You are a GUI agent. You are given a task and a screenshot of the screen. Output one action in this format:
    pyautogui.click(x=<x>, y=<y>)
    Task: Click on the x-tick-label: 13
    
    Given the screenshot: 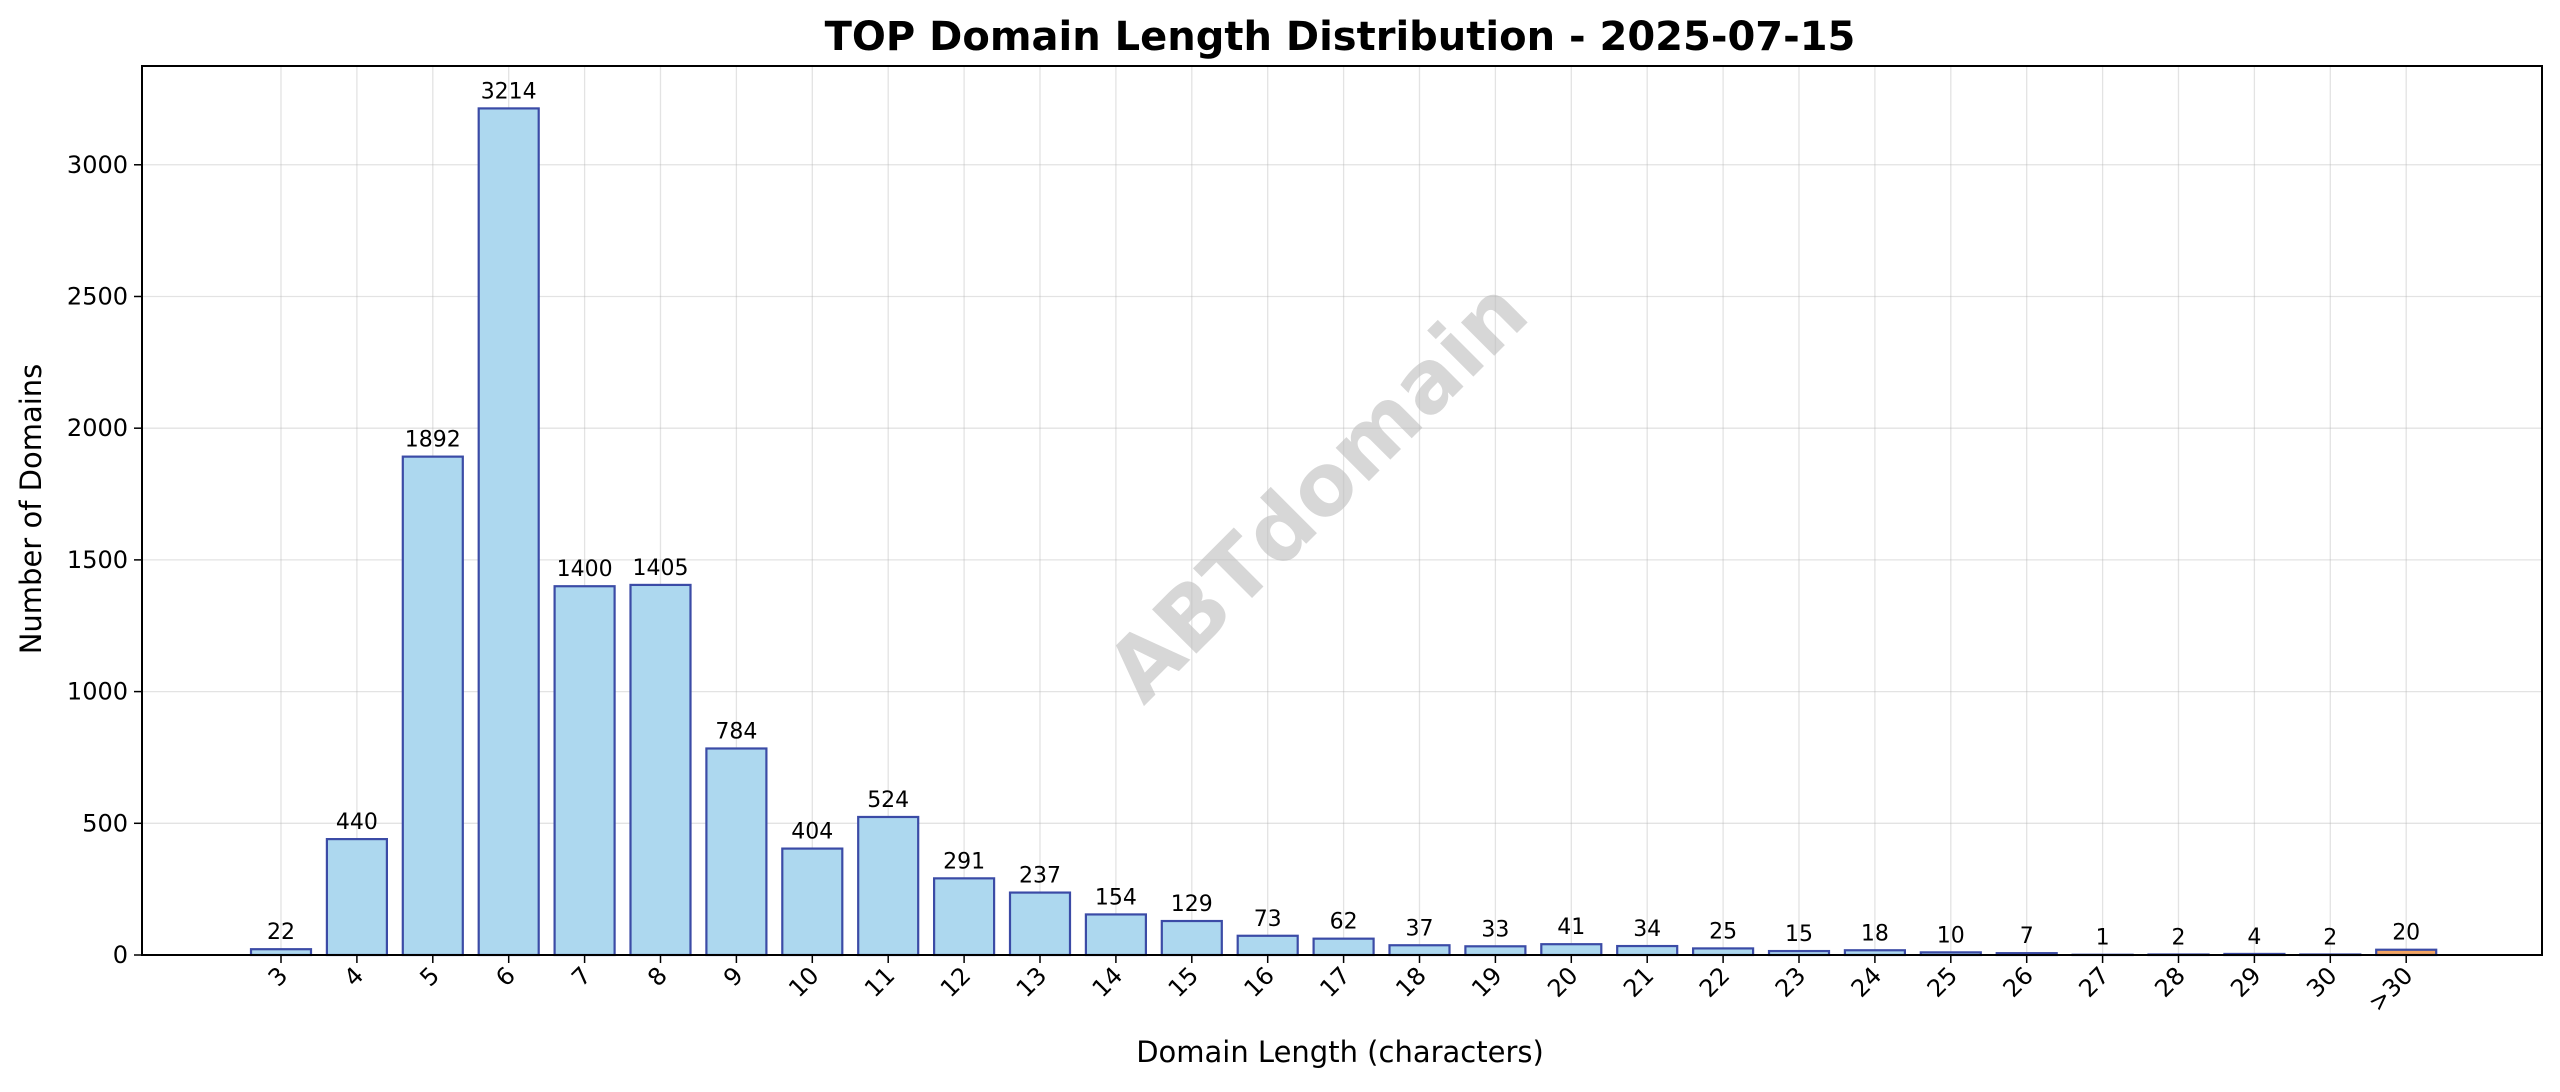 What is the action you would take?
    pyautogui.click(x=1031, y=981)
    